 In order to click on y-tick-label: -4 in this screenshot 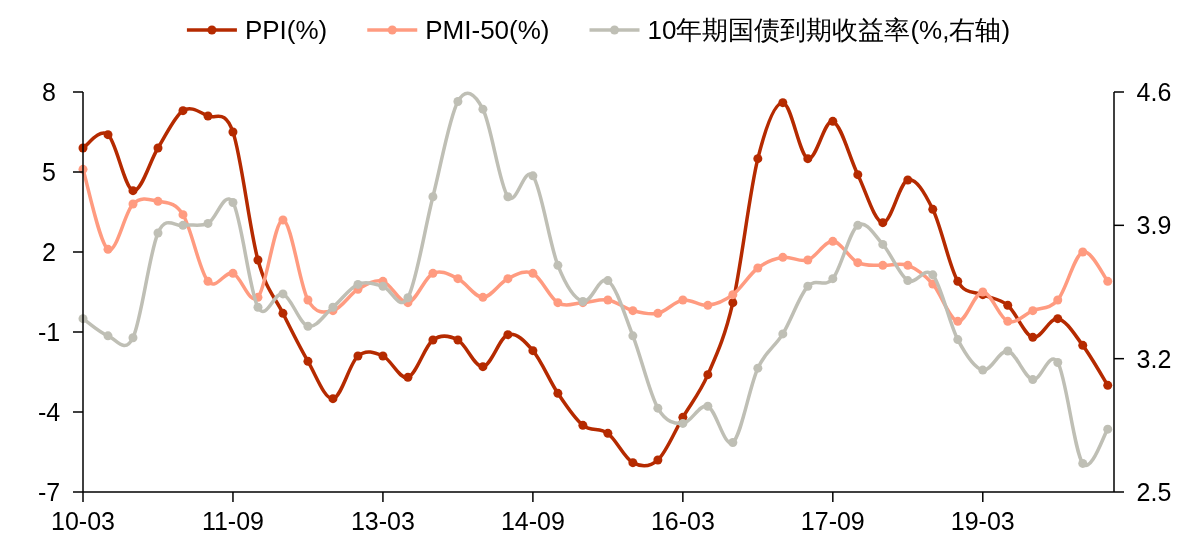, I will do `click(49, 412)`.